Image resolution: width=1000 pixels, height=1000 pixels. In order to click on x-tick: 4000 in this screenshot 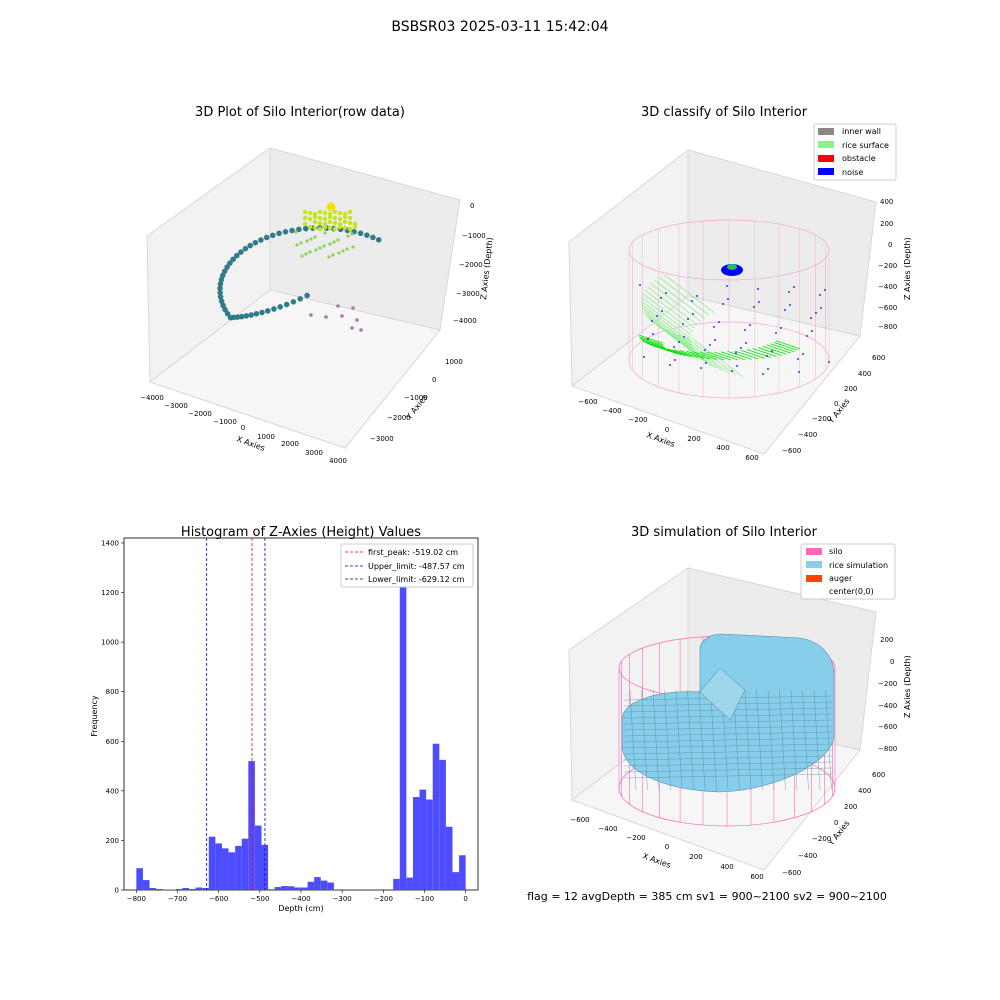, I will do `click(338, 461)`.